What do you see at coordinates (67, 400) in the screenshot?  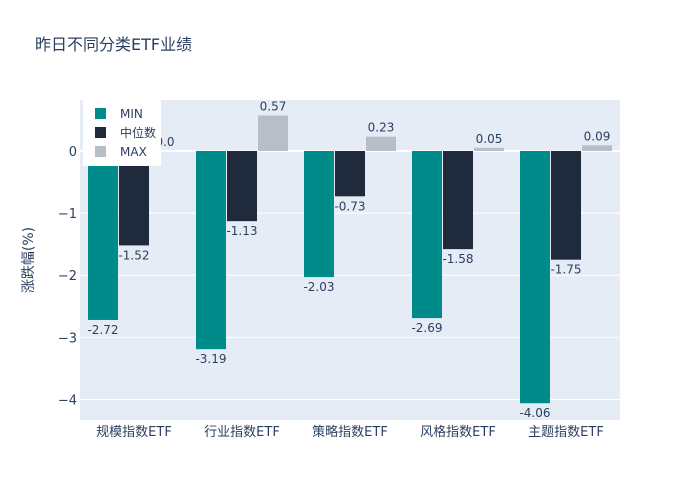 I see `y-tick-label: −4` at bounding box center [67, 400].